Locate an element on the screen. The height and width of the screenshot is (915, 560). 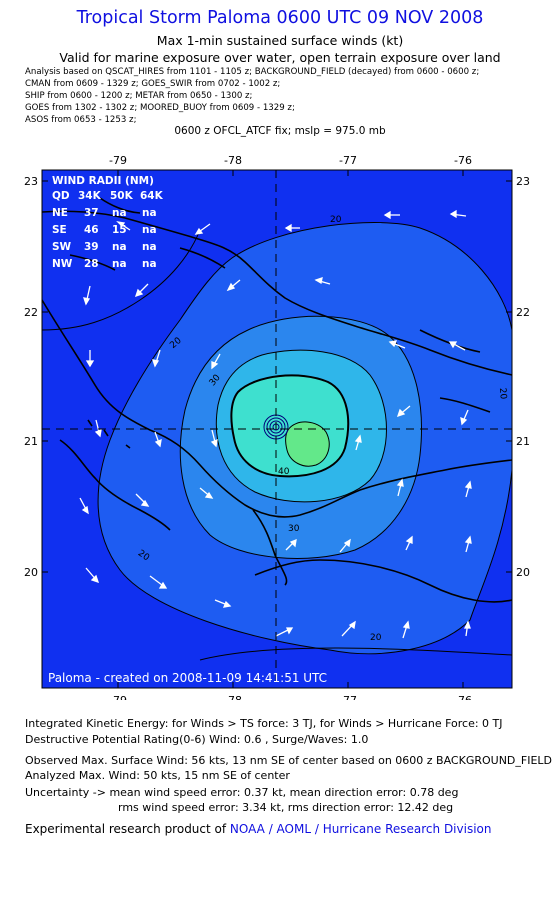
fix-line: 0600 z OFCL_ATCF fix; mslp = 975.0 mb is located at coordinates (280, 131).